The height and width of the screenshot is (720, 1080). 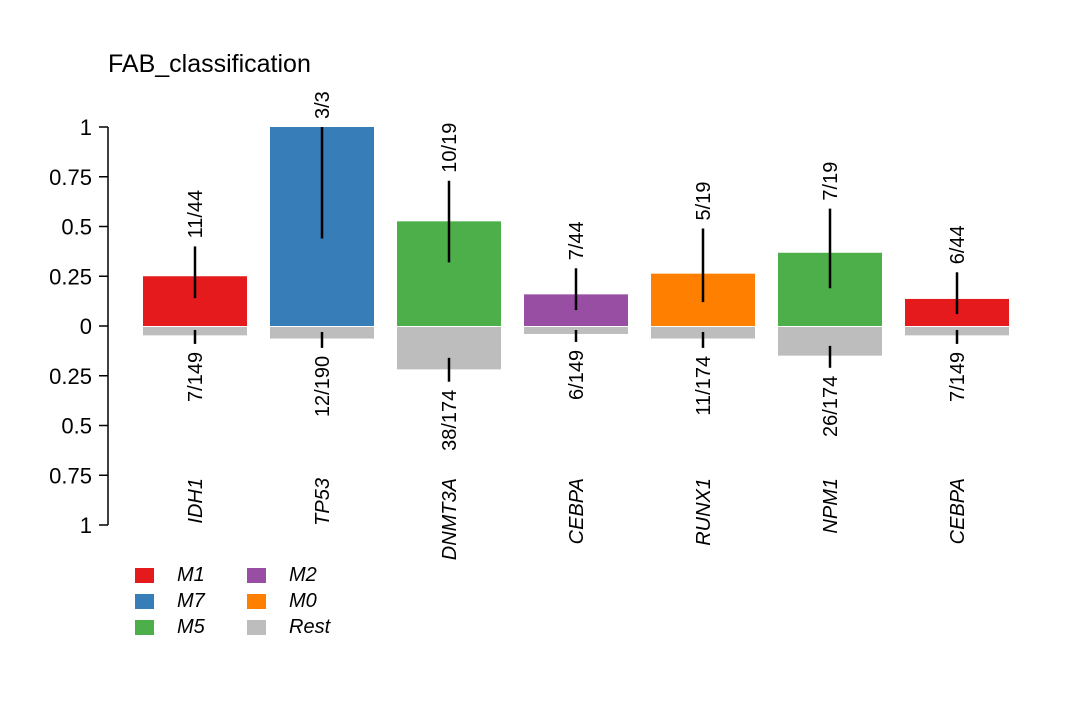 What do you see at coordinates (577, 375) in the screenshot?
I see `lower-count-label: 6/149` at bounding box center [577, 375].